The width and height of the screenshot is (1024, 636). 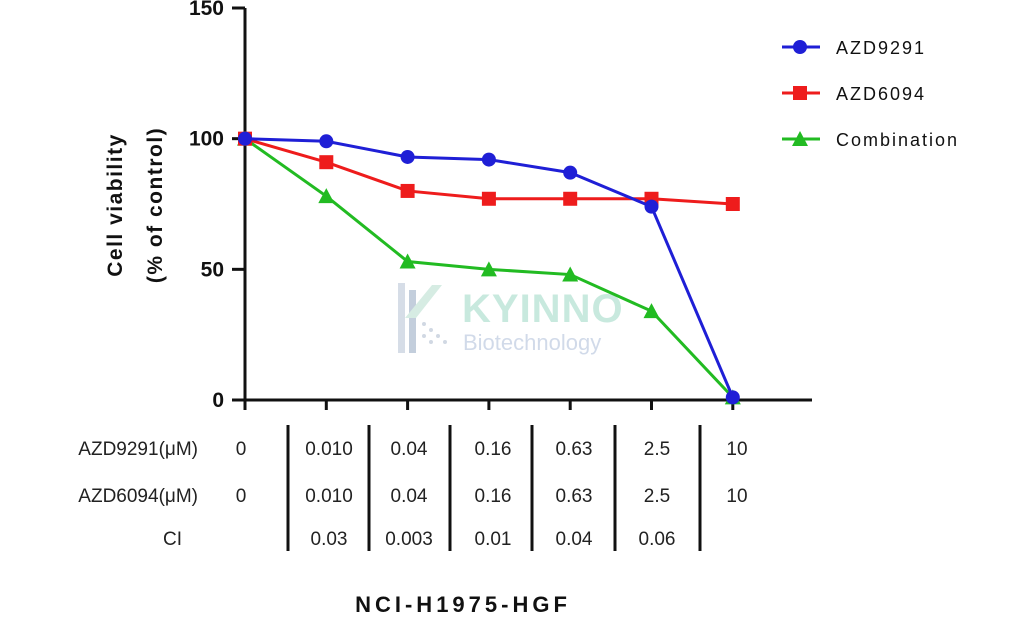 What do you see at coordinates (206, 139) in the screenshot?
I see `y-tick-label: 100` at bounding box center [206, 139].